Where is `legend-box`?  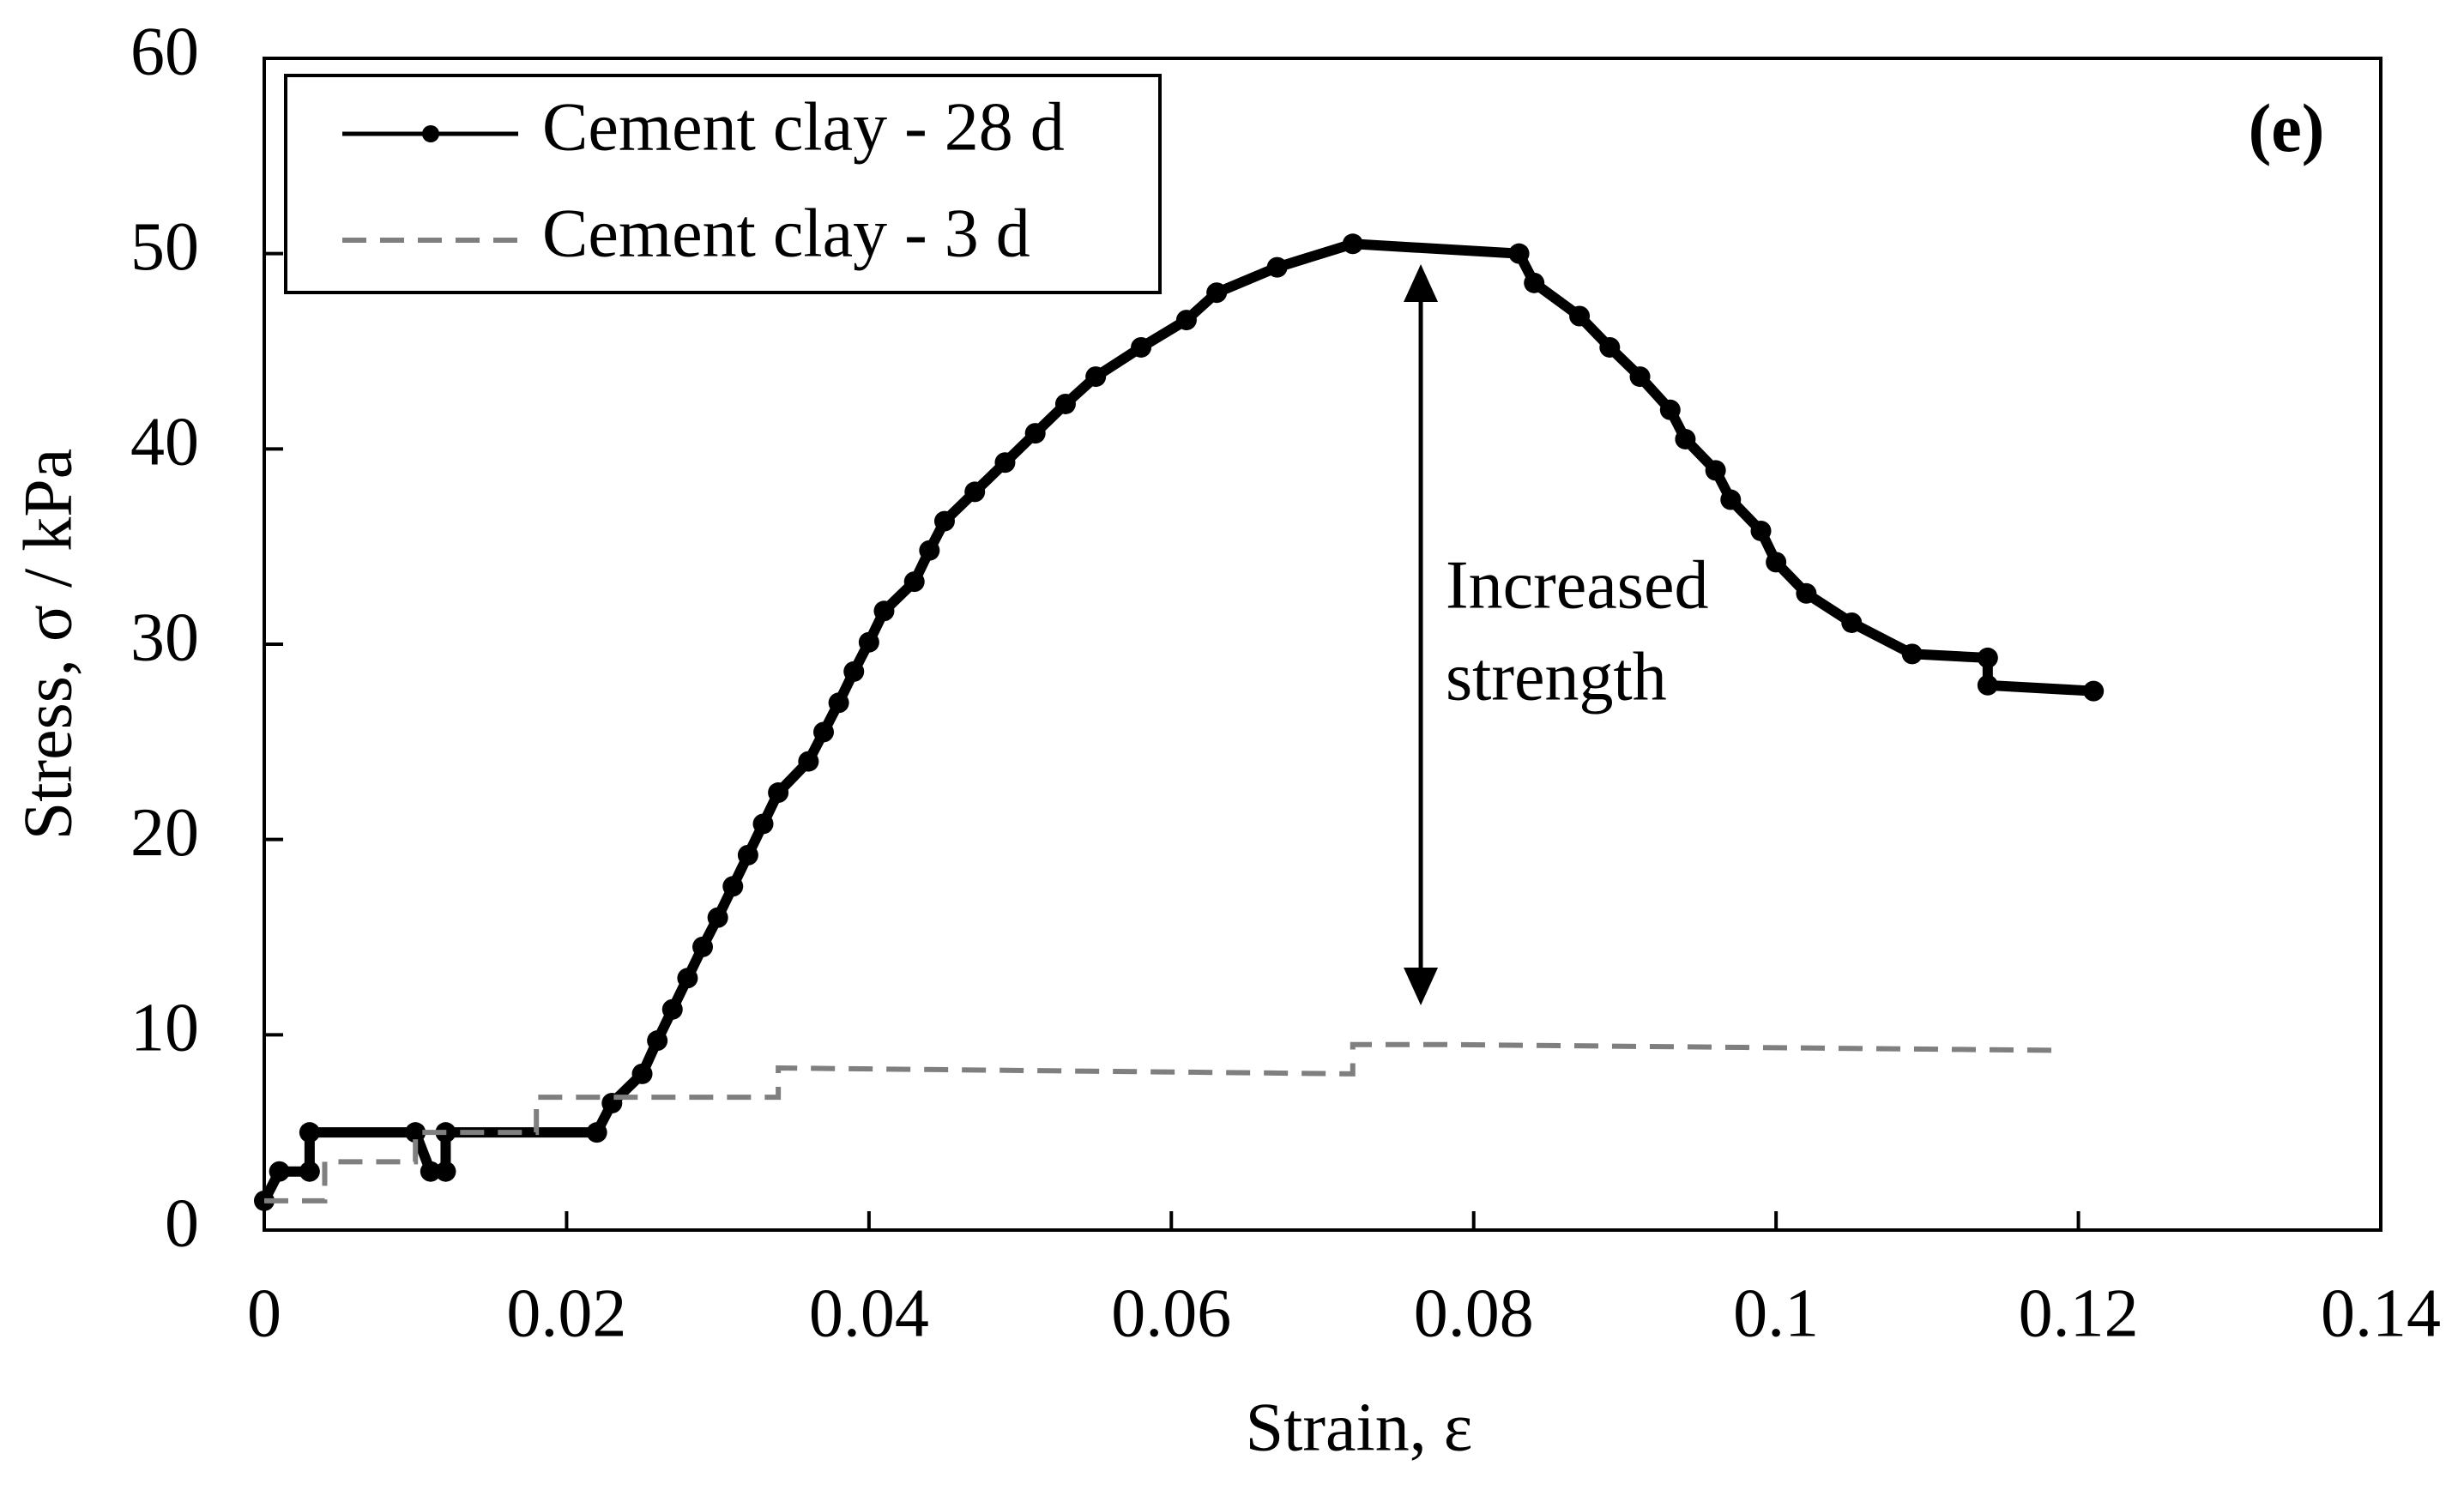
legend-box is located at coordinates (723, 184).